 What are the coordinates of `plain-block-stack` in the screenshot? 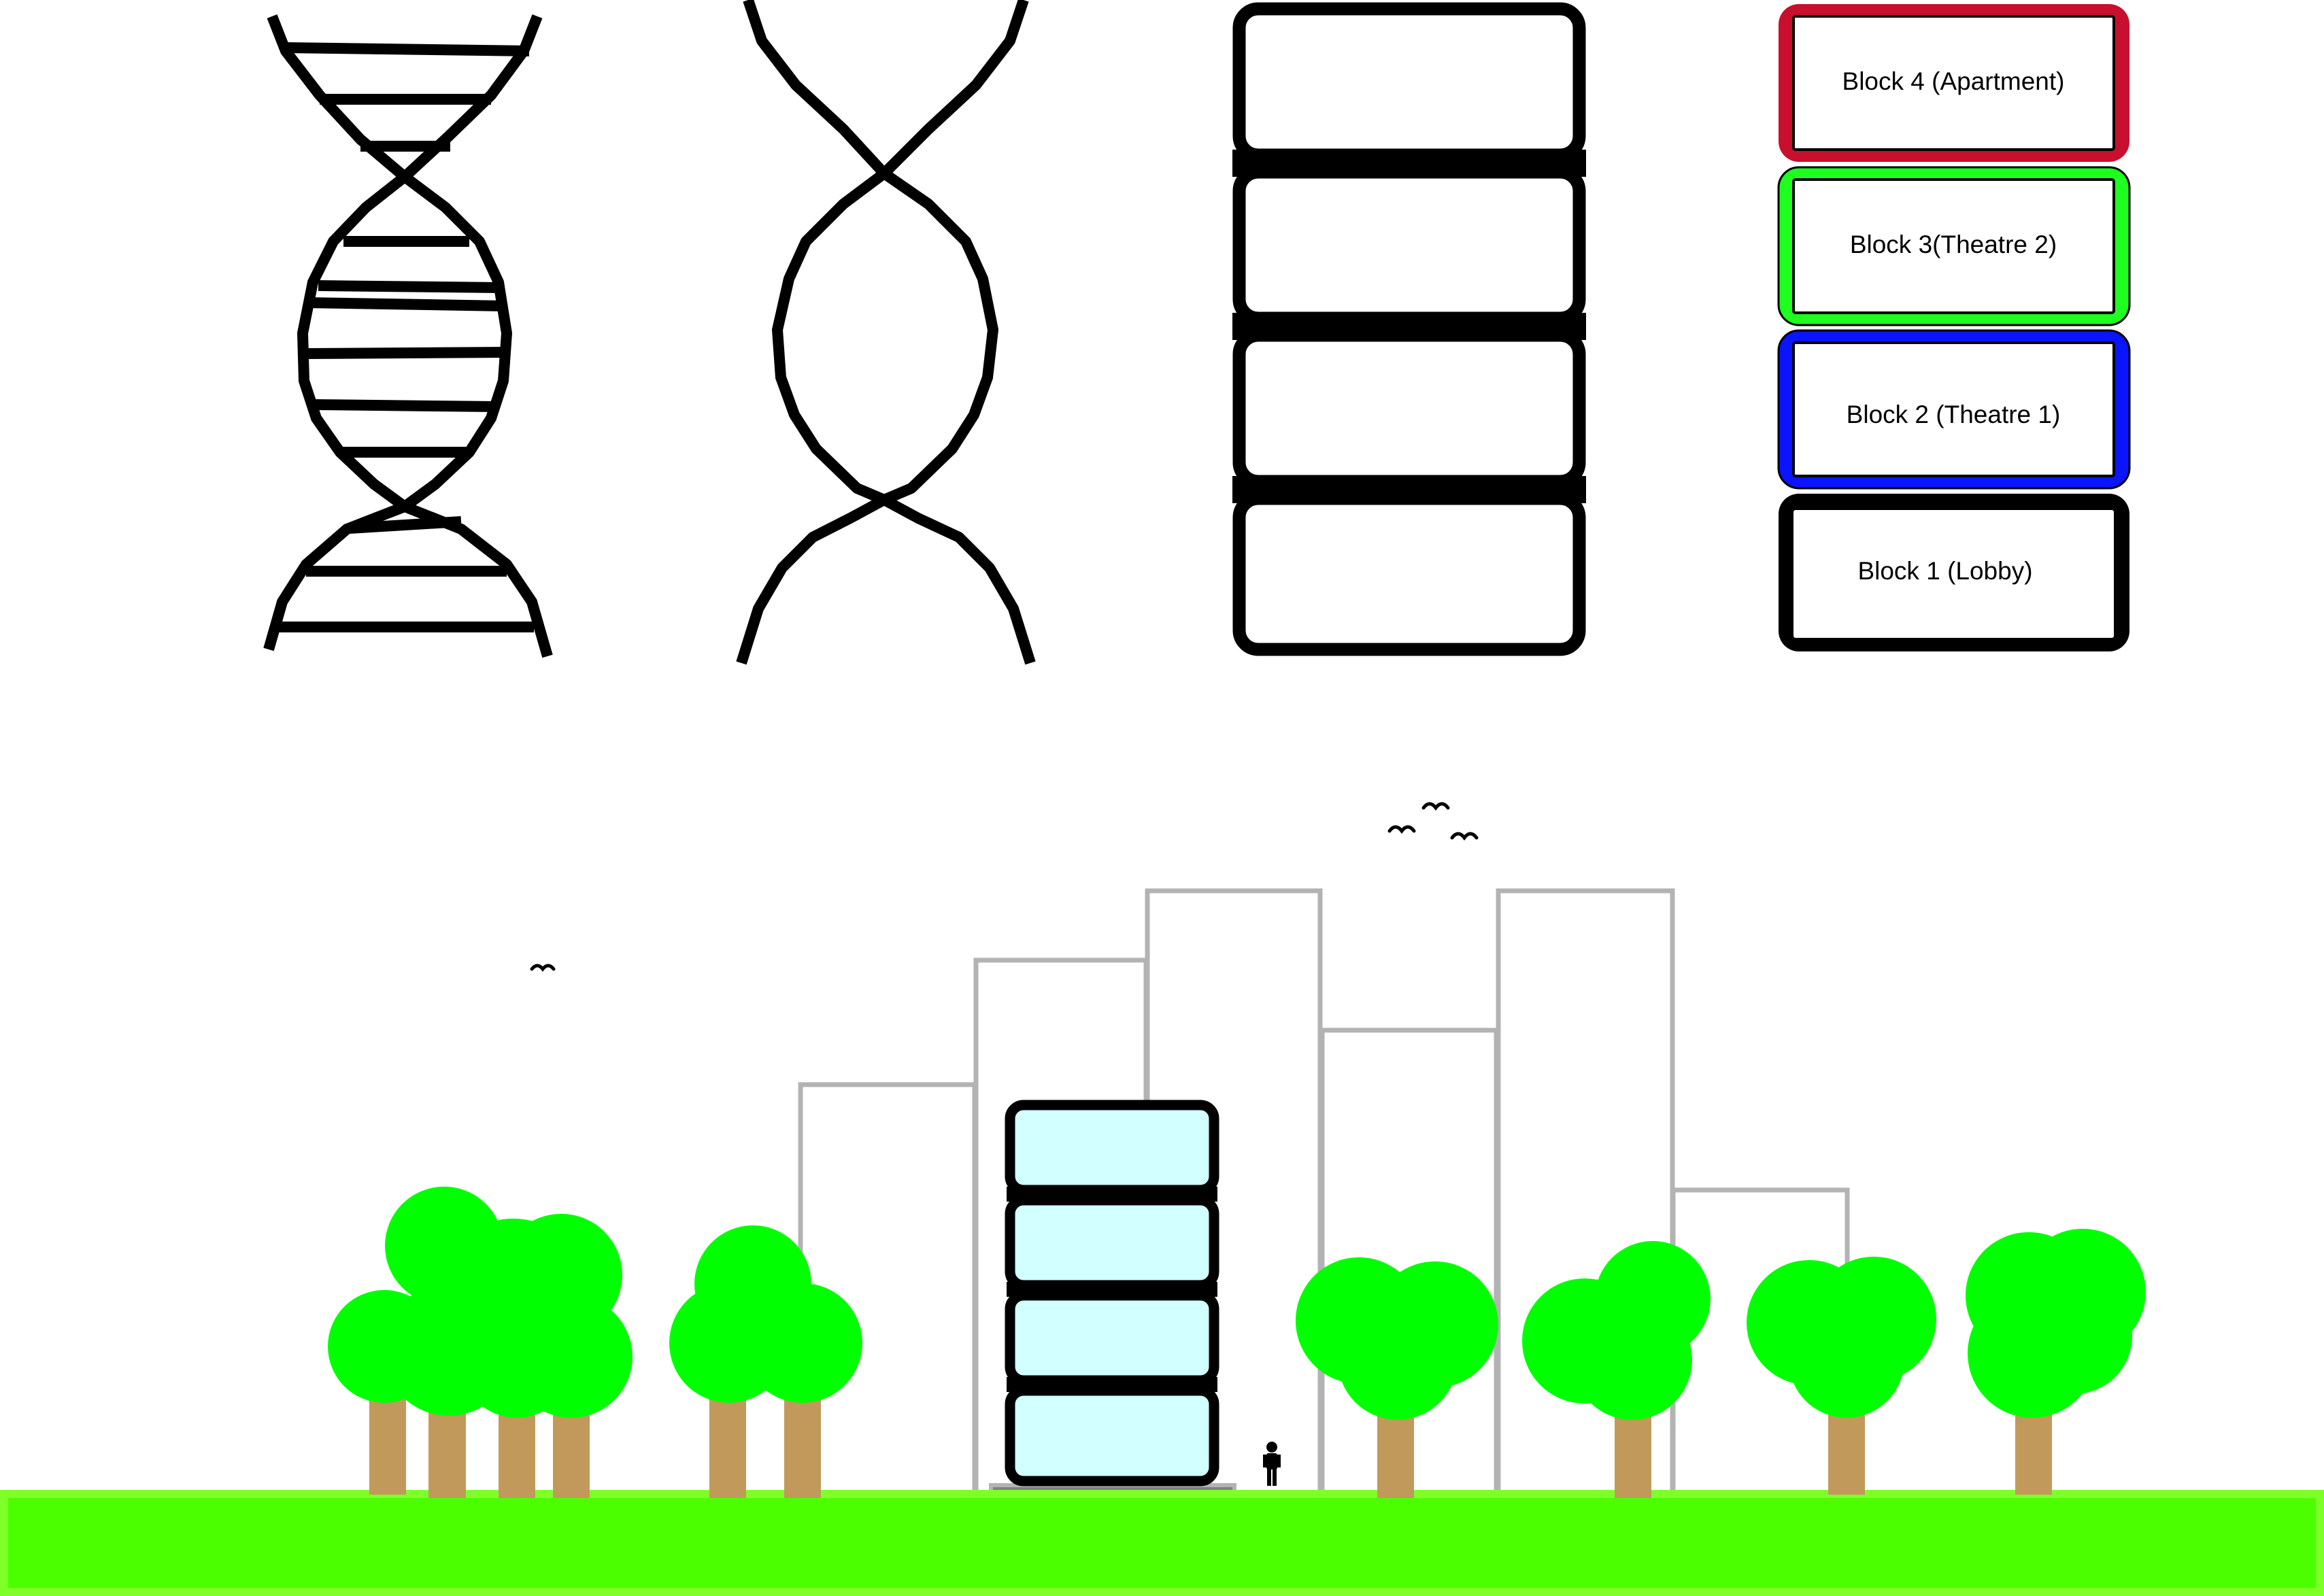 It's located at (1409, 329).